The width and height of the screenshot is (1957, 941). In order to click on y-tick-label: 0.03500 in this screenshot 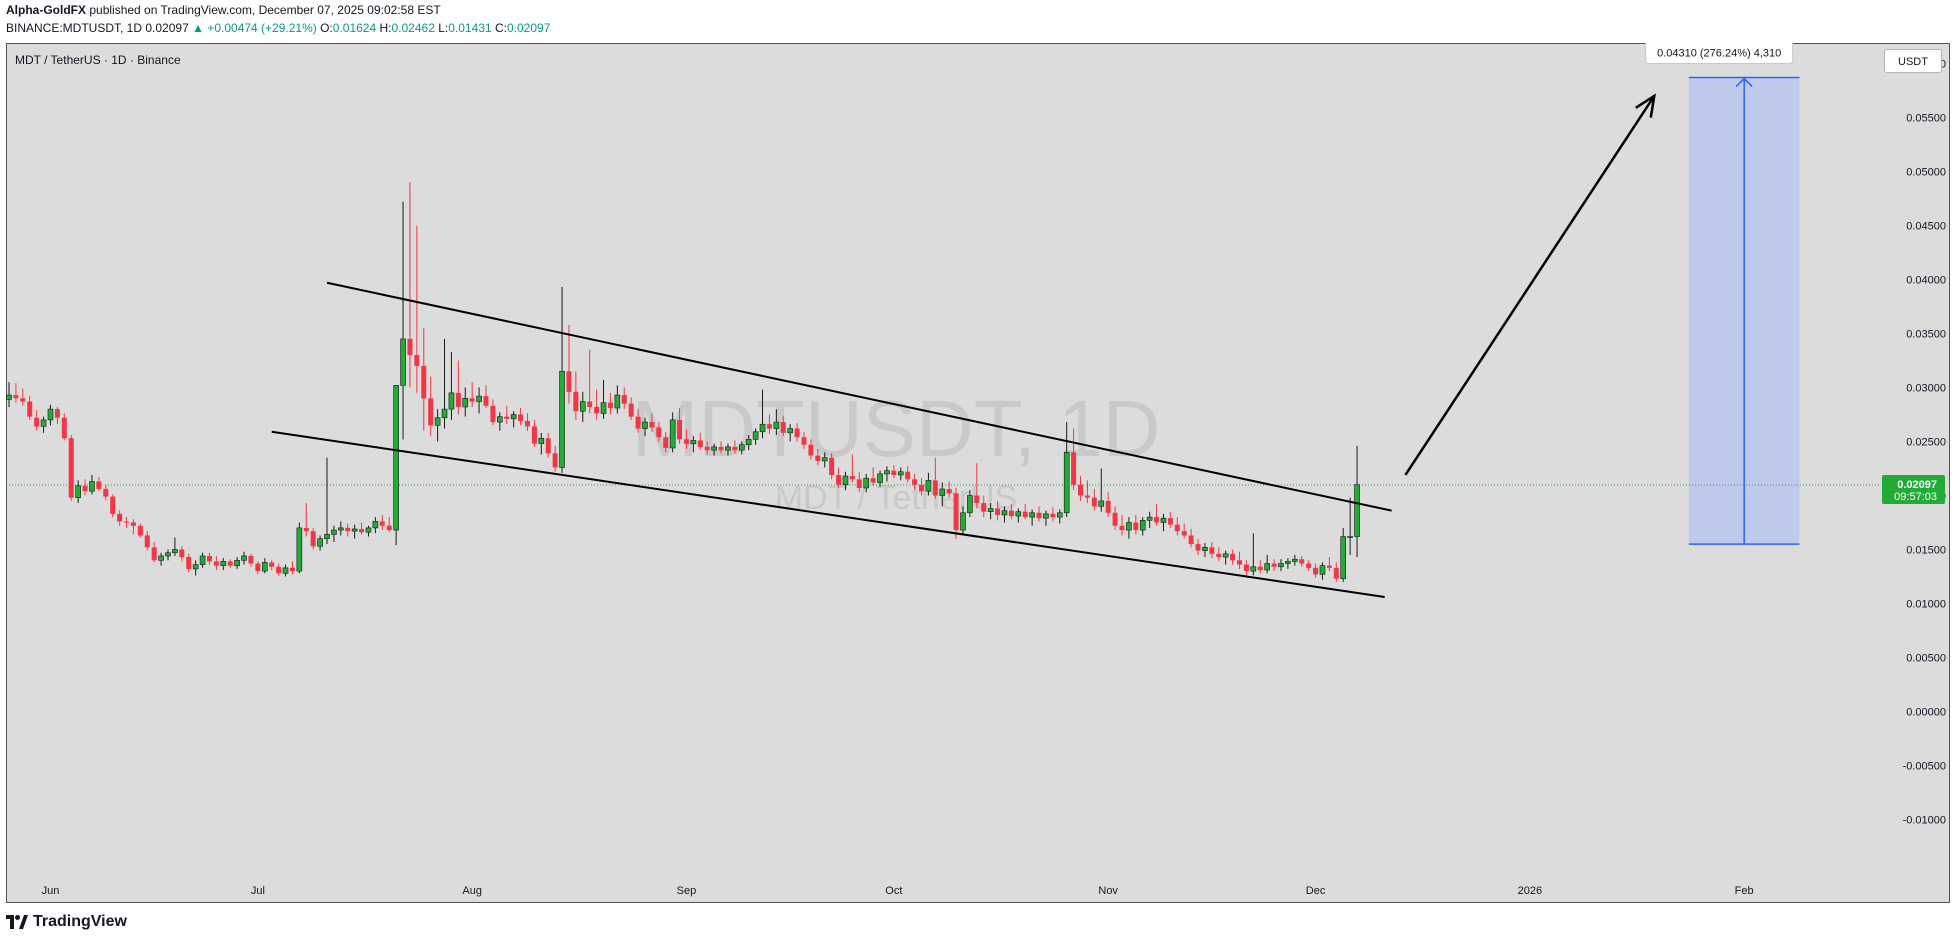, I will do `click(1926, 335)`.